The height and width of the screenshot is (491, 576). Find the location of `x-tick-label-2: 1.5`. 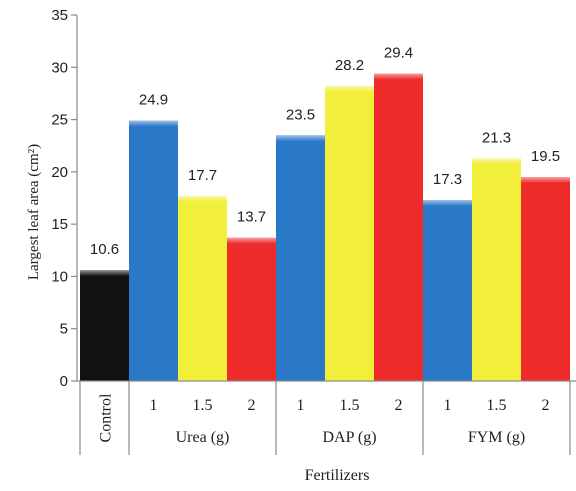

x-tick-label-2: 1.5 is located at coordinates (203, 405).